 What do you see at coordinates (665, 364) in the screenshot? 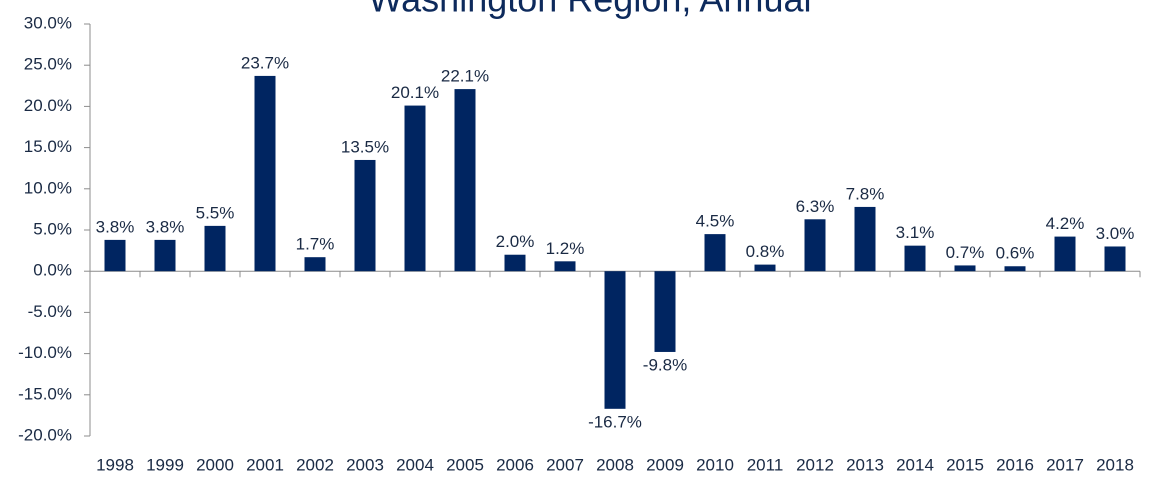
I see `data-label: -9.8%` at bounding box center [665, 364].